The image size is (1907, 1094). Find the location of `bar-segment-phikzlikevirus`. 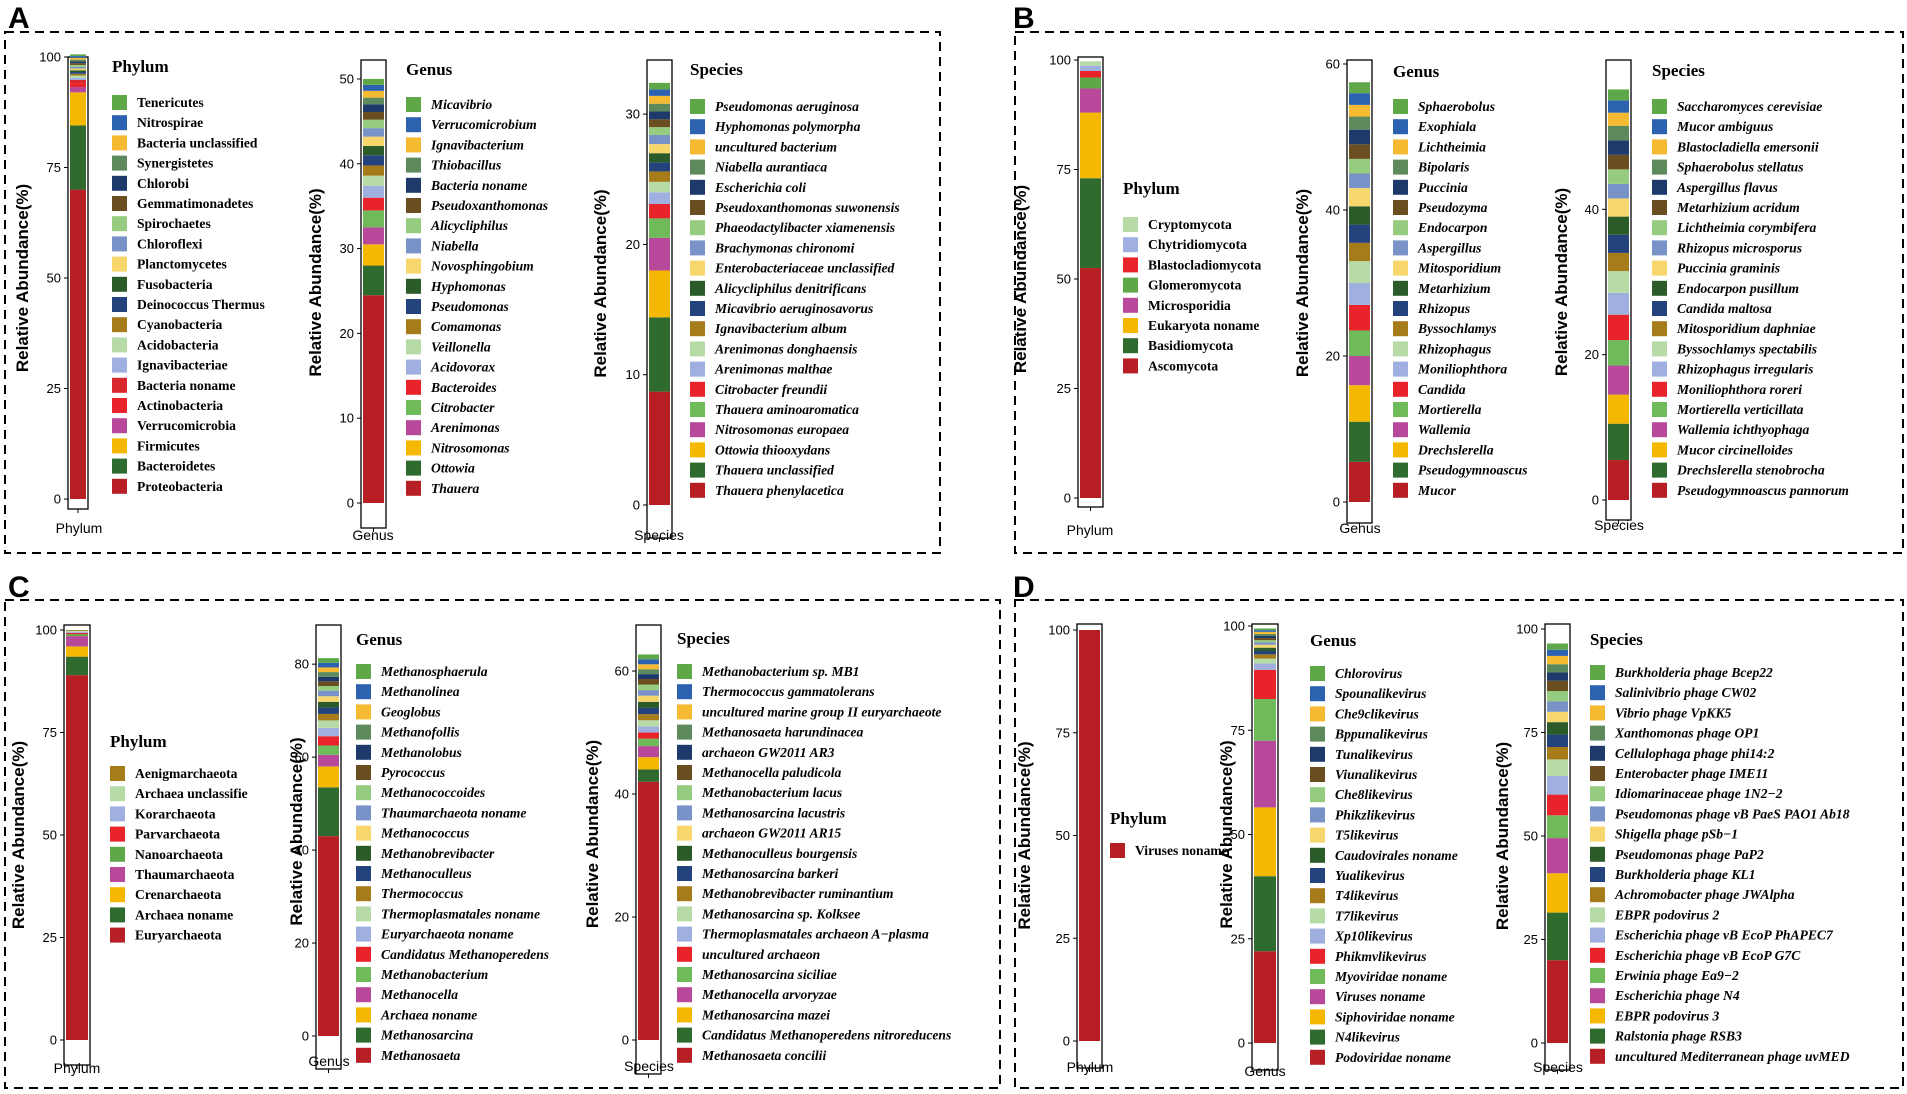

bar-segment-phikzlikevirus is located at coordinates (1265, 643).